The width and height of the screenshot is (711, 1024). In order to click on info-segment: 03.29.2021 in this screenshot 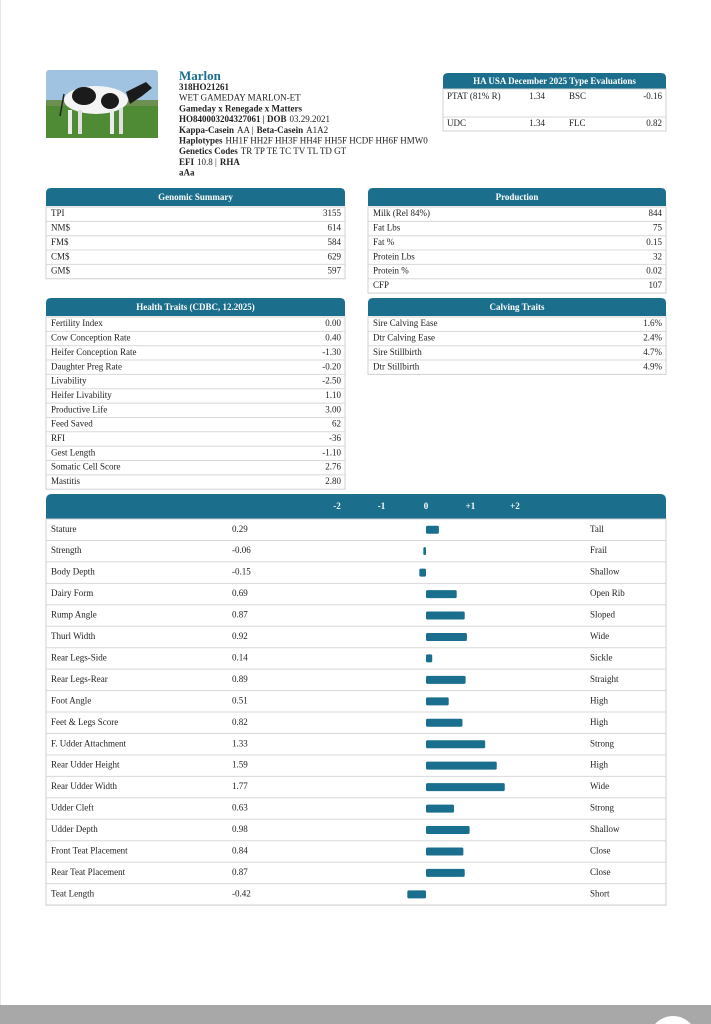, I will do `click(310, 119)`.